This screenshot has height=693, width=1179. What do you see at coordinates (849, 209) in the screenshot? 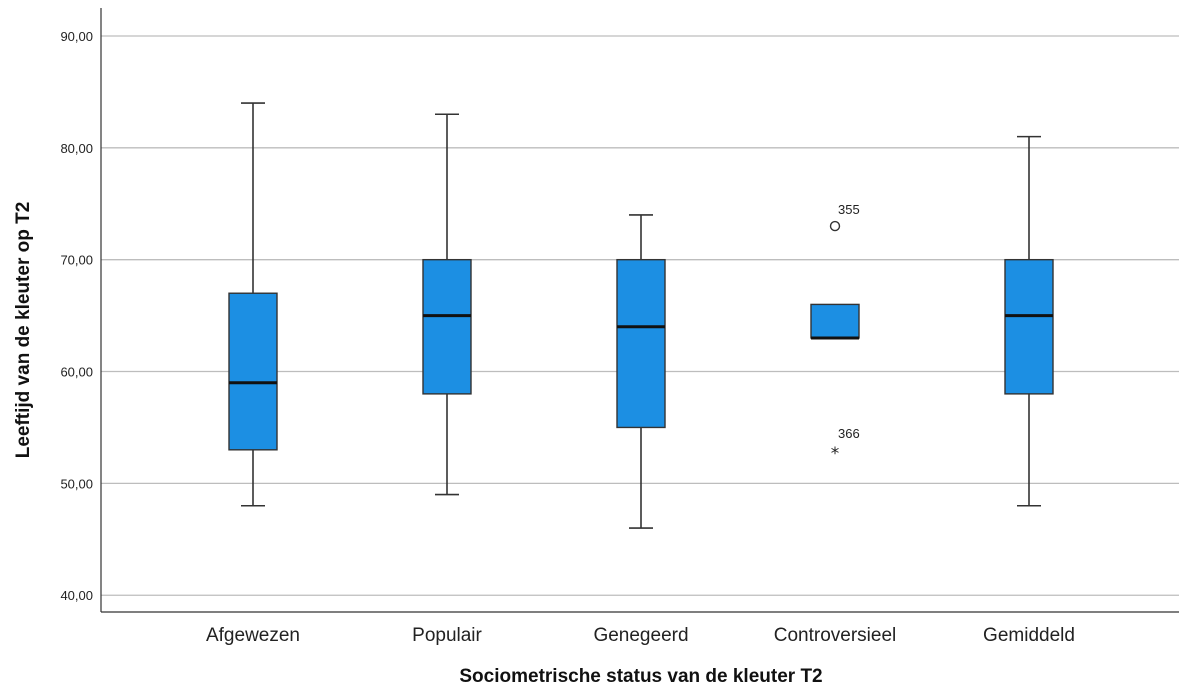
I see `outlier-label: 355` at bounding box center [849, 209].